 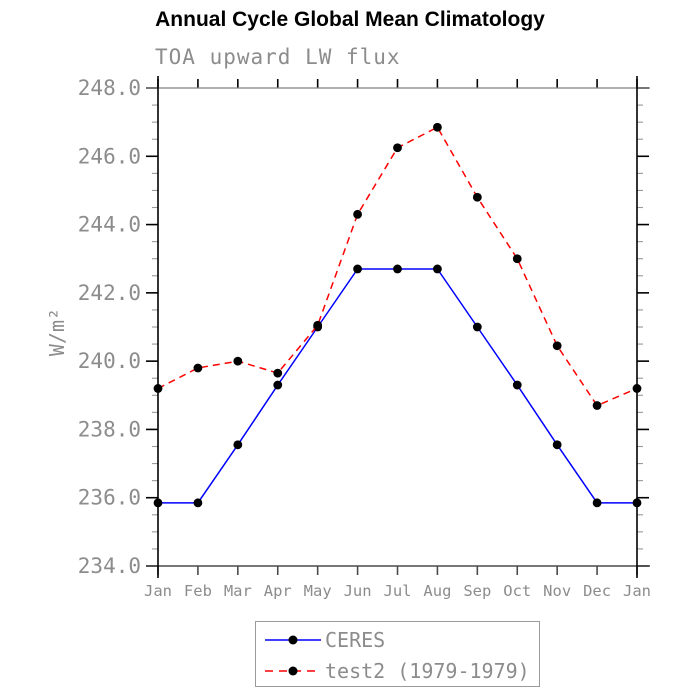 I want to click on legend-sample-test2, so click(x=293, y=671).